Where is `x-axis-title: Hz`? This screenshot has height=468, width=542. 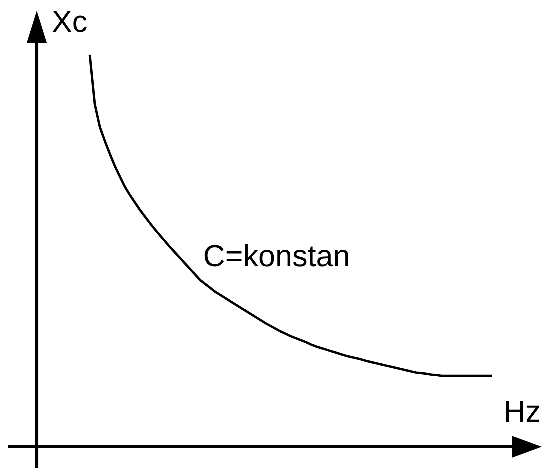 x-axis-title: Hz is located at coordinates (523, 411).